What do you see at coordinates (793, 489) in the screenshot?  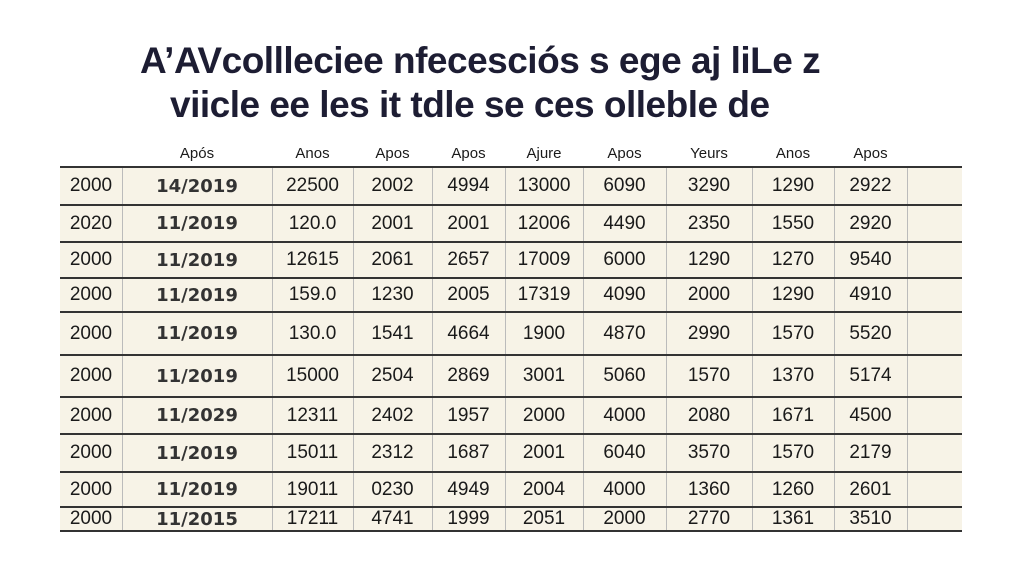 I see `table-cell: 1260` at bounding box center [793, 489].